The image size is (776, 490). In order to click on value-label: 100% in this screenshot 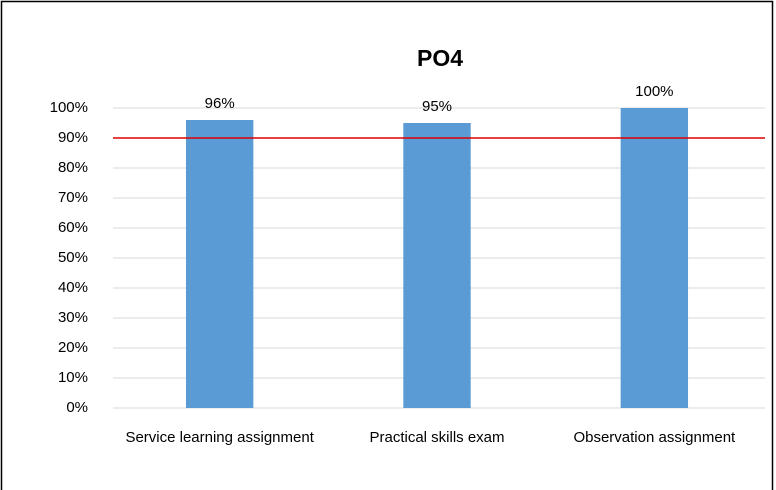, I will do `click(654, 91)`.